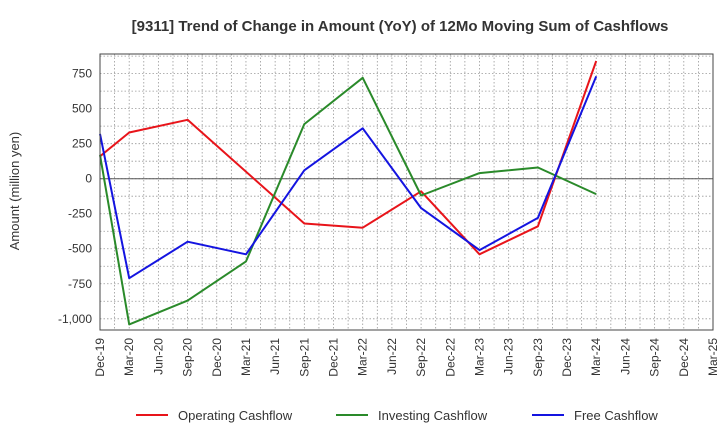  What do you see at coordinates (433, 415) in the screenshot?
I see `legend-label-2: Investing Cashflow` at bounding box center [433, 415].